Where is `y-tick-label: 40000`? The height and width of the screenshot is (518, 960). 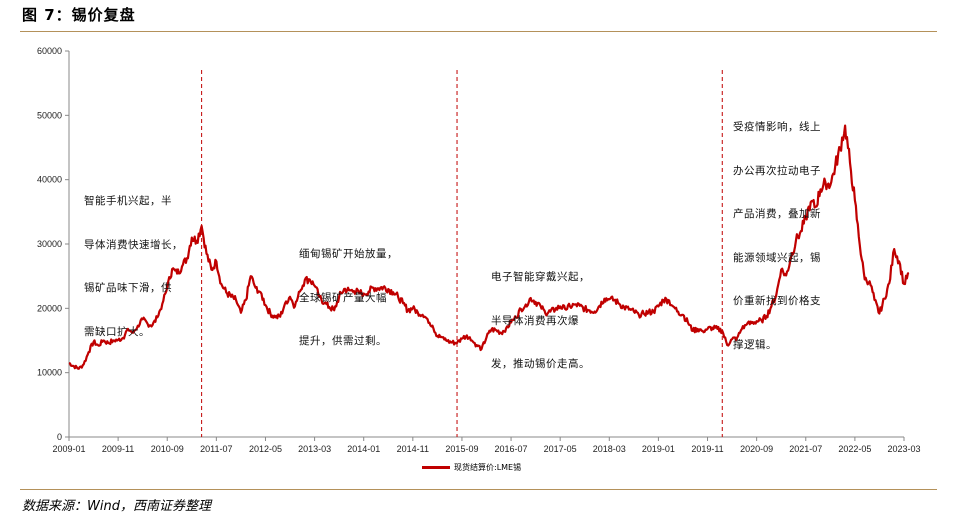
y-tick-label: 40000 is located at coordinates (49, 180).